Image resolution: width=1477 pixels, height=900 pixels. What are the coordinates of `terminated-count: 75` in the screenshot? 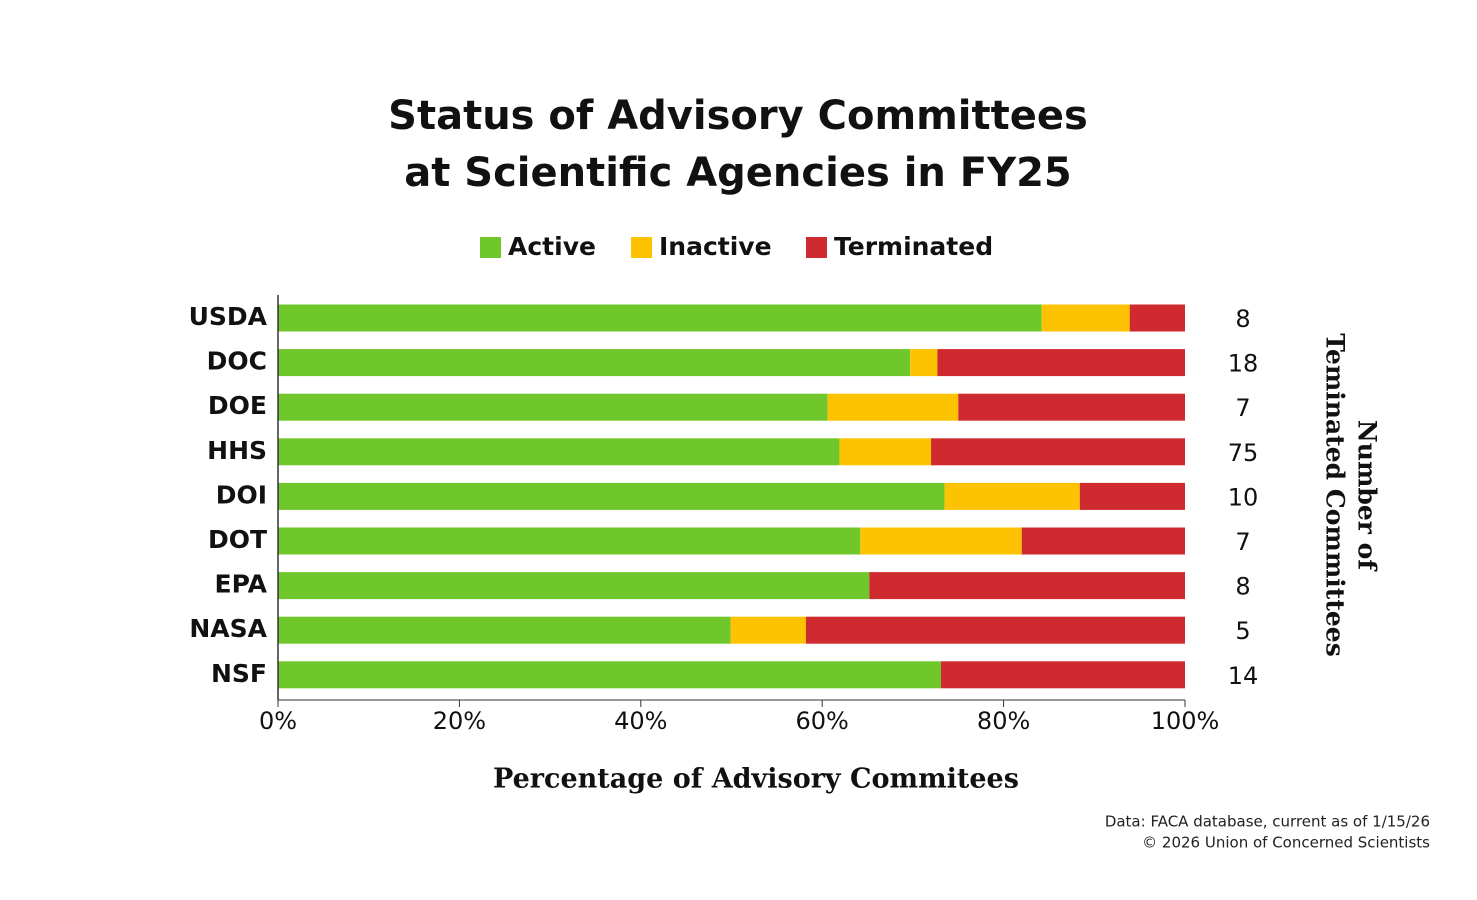 It's located at (1243, 453).